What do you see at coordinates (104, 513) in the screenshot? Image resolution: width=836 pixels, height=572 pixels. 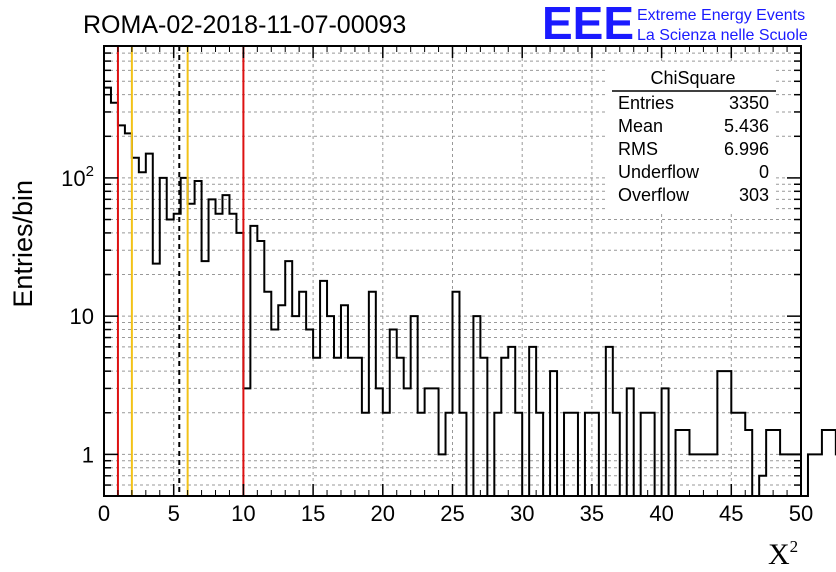 I see `x-tick-label: 0` at bounding box center [104, 513].